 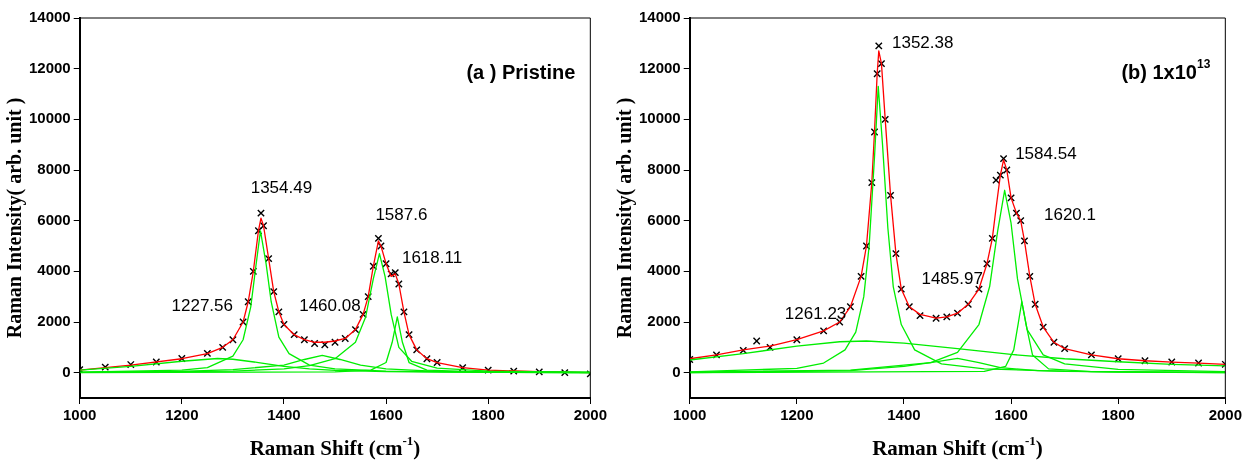 I want to click on annotation: 1587.6, so click(x=401, y=215).